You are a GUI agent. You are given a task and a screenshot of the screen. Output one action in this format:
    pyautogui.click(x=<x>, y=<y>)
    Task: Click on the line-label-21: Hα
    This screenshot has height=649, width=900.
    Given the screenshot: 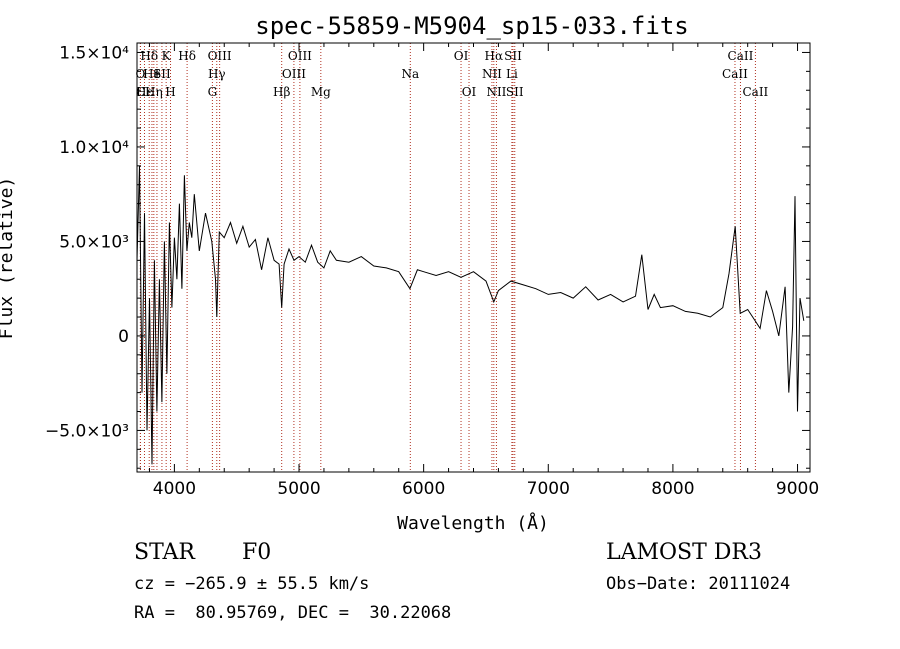 What is the action you would take?
    pyautogui.click(x=494, y=56)
    